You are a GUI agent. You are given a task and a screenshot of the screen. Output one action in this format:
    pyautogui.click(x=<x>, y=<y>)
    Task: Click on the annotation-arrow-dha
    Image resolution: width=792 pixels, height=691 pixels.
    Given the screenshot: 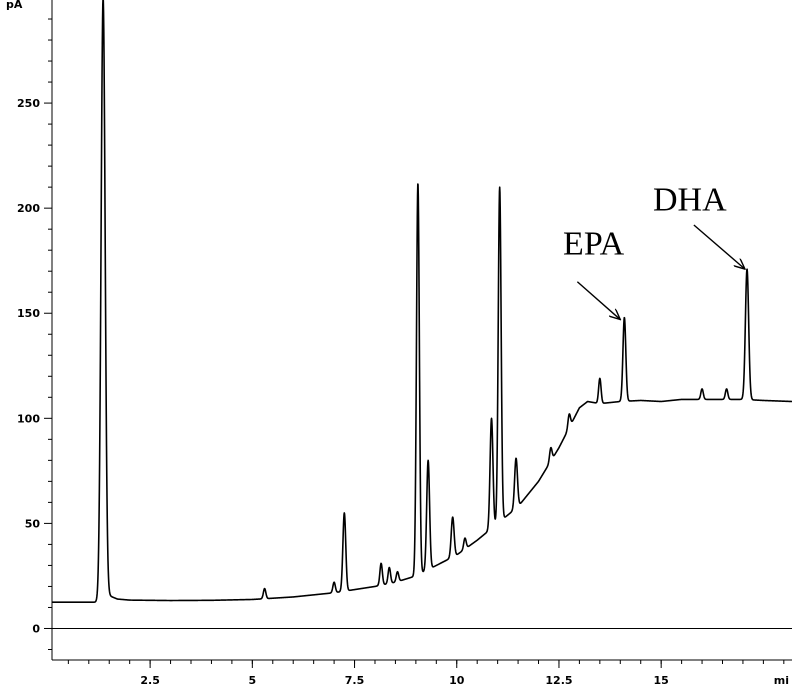 What is the action you would take?
    pyautogui.click(x=719, y=246)
    